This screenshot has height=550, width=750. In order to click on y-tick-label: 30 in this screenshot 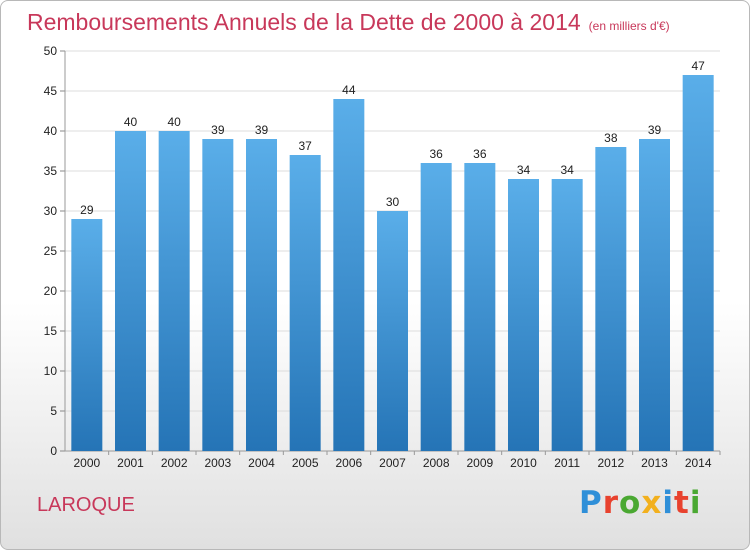, I will do `click(51, 211)`.